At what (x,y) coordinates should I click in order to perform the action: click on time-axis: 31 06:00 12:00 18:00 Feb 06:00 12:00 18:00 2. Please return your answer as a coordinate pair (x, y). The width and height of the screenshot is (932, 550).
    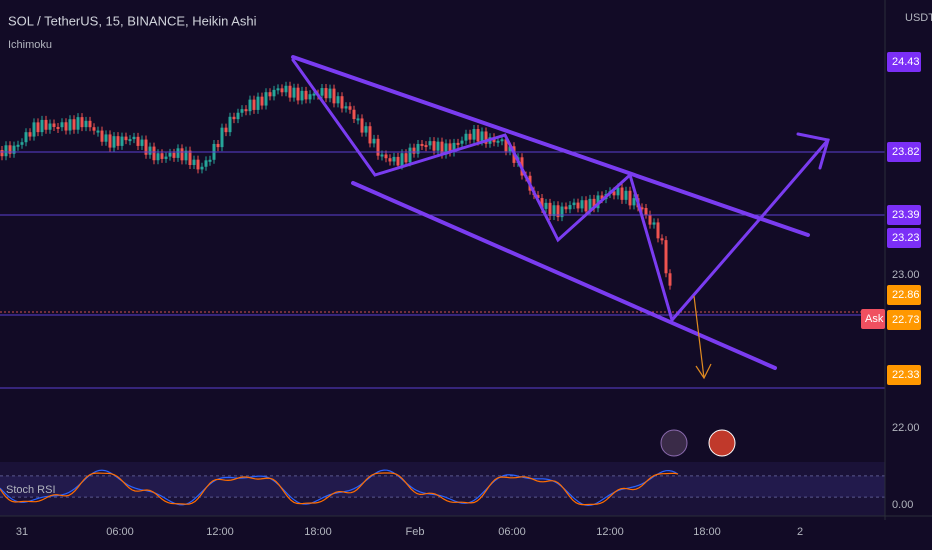
    Looking at the image, I should click on (409, 532).